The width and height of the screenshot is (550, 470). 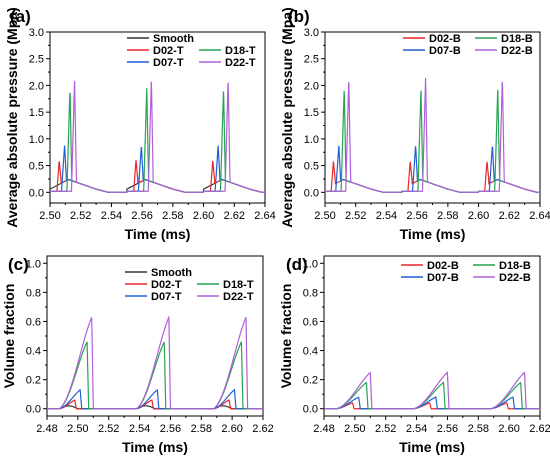 What do you see at coordinates (311, 113) in the screenshot?
I see `y-tick-label: 1.5` at bounding box center [311, 113].